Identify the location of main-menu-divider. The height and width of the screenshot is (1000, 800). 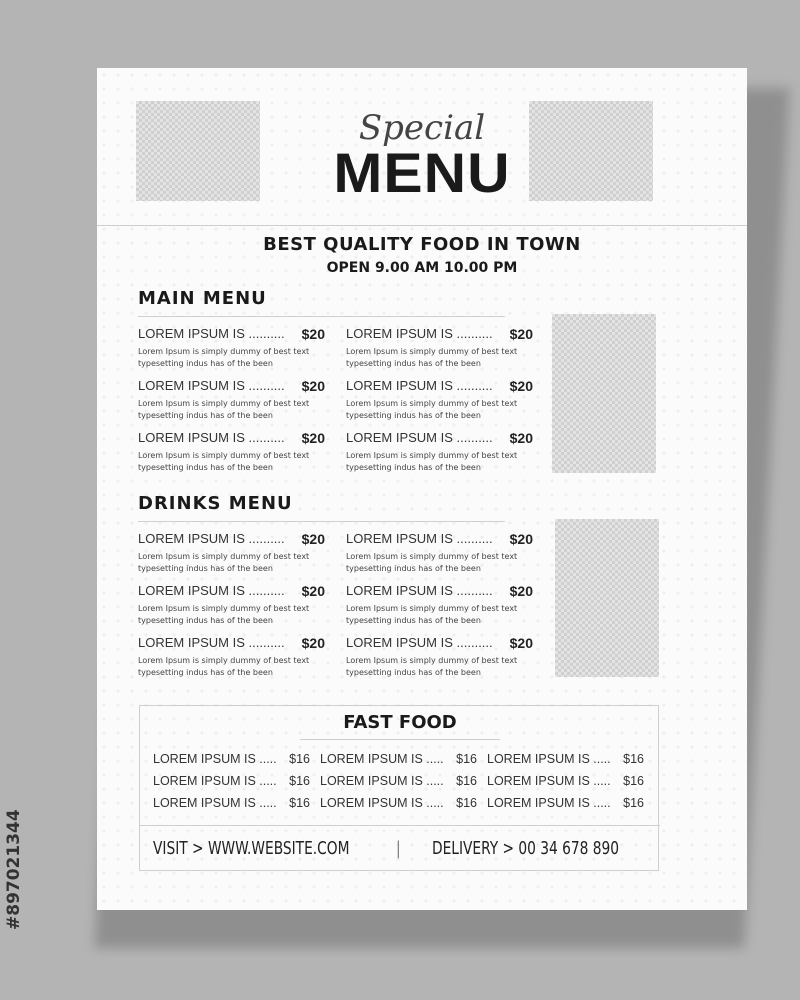
(321, 316).